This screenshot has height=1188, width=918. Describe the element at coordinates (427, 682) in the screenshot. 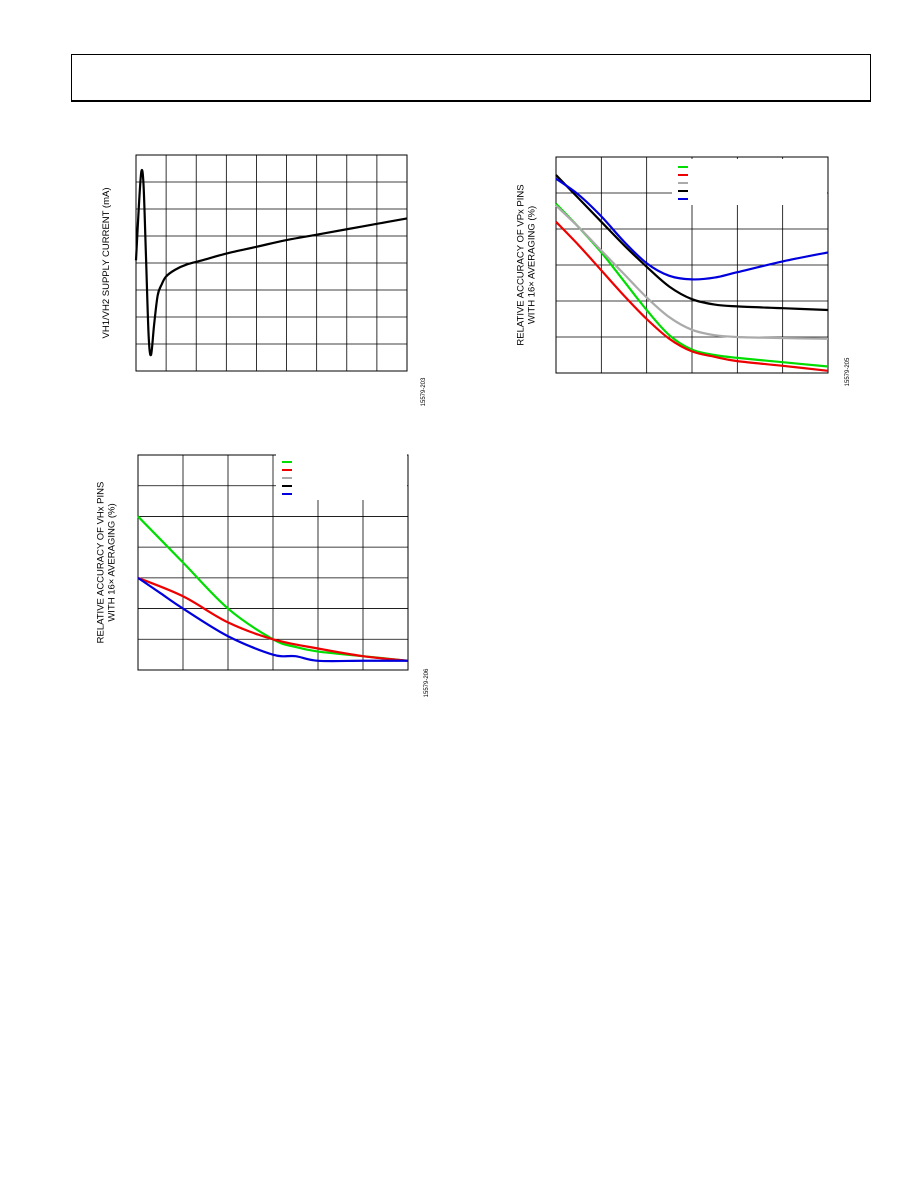

I see `figure-id: 15579-206` at that location.